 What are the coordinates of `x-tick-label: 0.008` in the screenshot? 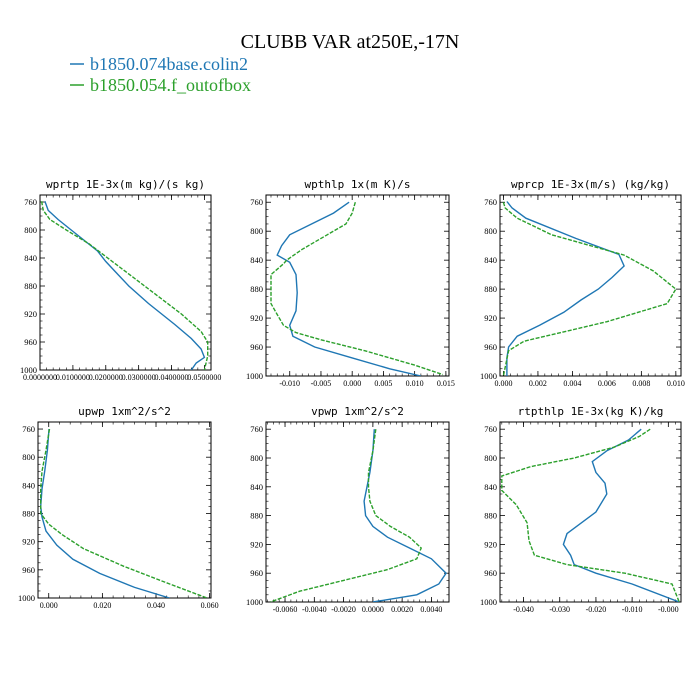 It's located at (641, 383).